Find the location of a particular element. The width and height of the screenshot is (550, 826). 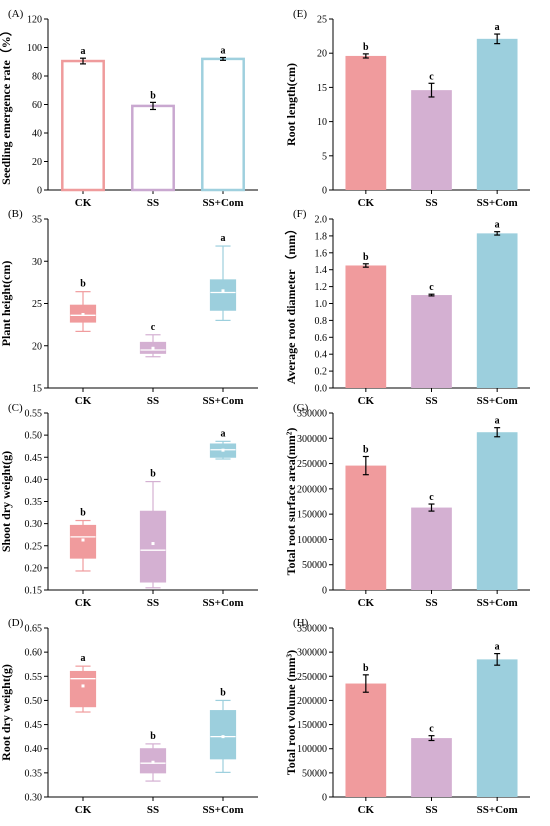

y-axis-title: Shoot dry weight(g) is located at coordinates (6, 501).